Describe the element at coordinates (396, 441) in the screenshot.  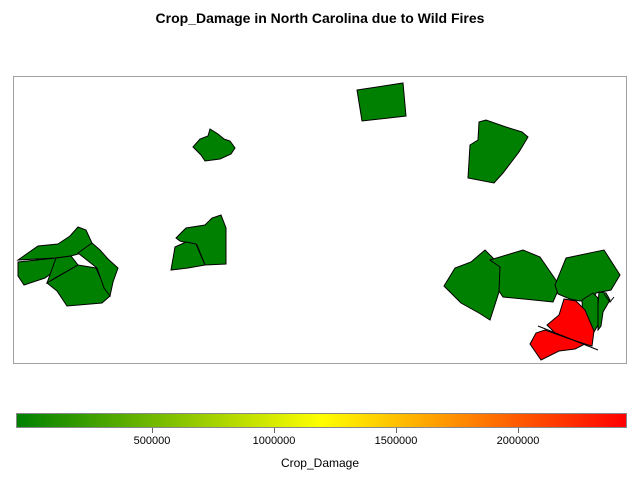
I see `legend-tick-label: 1500000` at that location.